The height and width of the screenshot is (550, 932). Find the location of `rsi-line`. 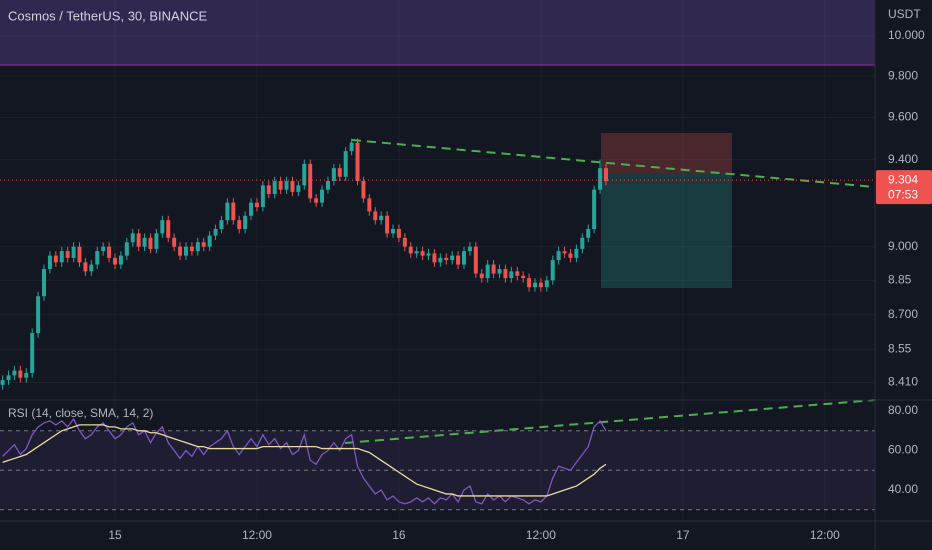

rsi-line is located at coordinates (304, 460).